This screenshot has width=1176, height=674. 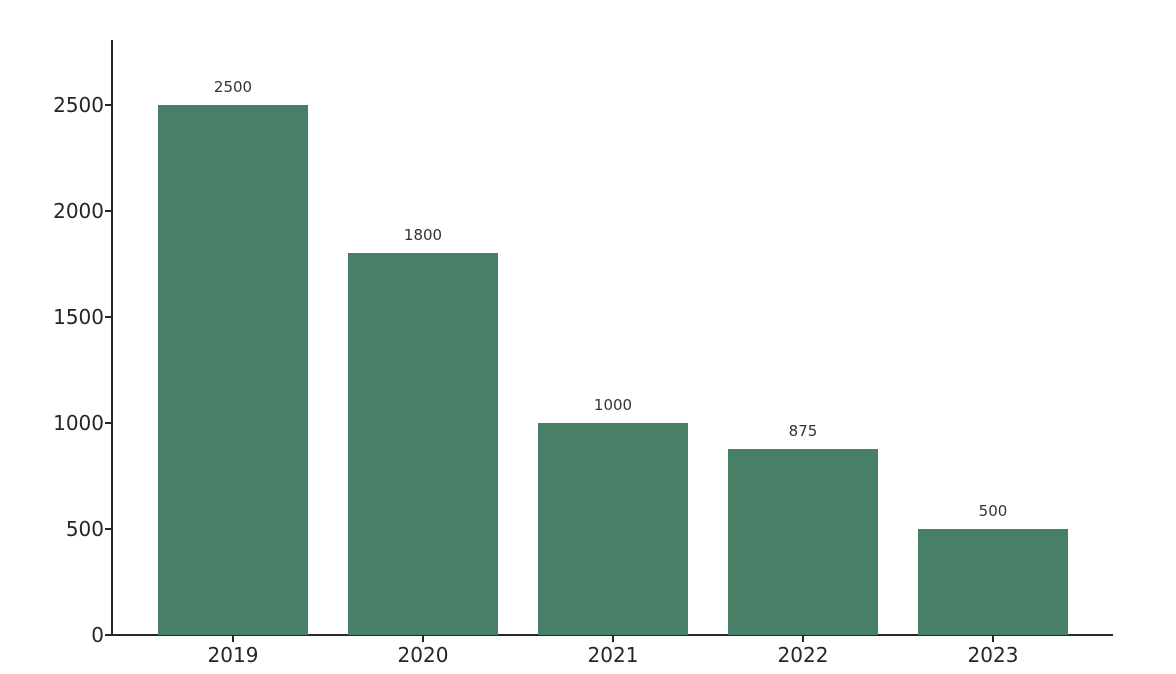 What do you see at coordinates (112, 338) in the screenshot?
I see `y-axis-line` at bounding box center [112, 338].